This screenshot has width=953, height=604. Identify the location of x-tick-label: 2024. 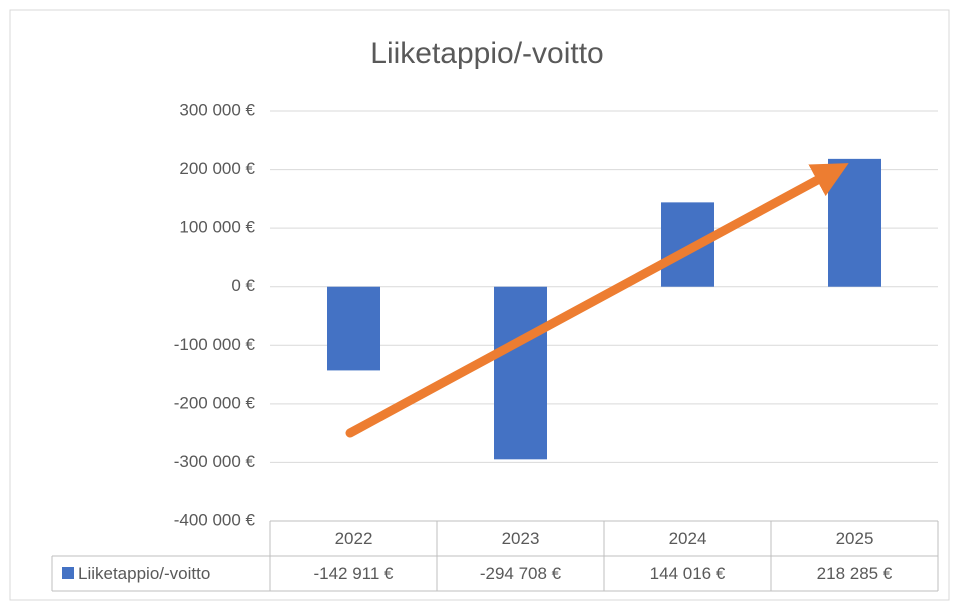
(688, 538).